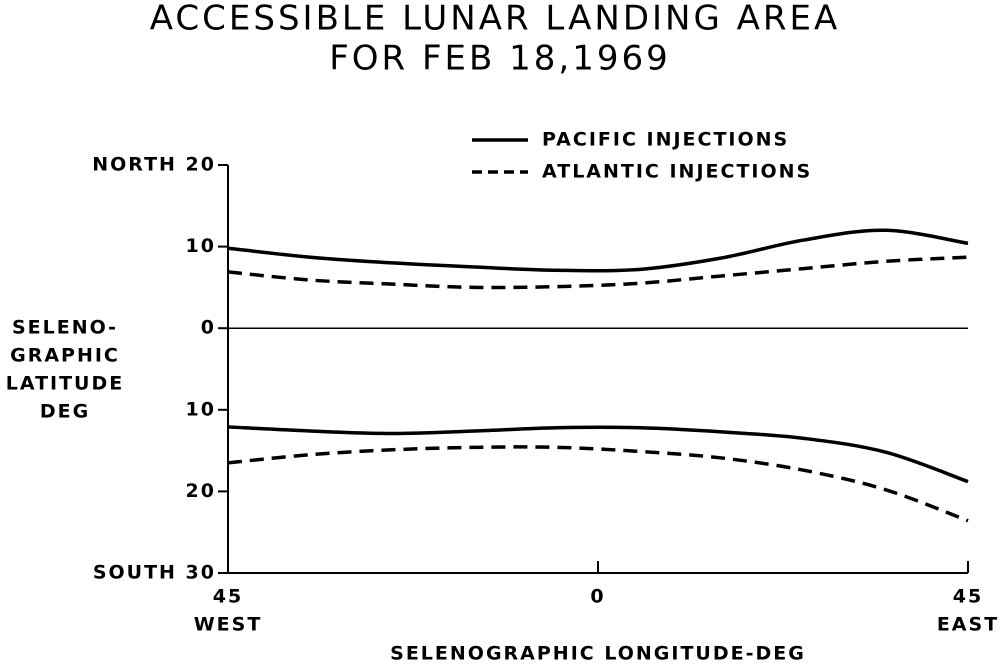 The width and height of the screenshot is (1002, 670). What do you see at coordinates (598, 654) in the screenshot?
I see `x-axis-label: SELENOGRAPHIC LONGITUDE-DEG` at bounding box center [598, 654].